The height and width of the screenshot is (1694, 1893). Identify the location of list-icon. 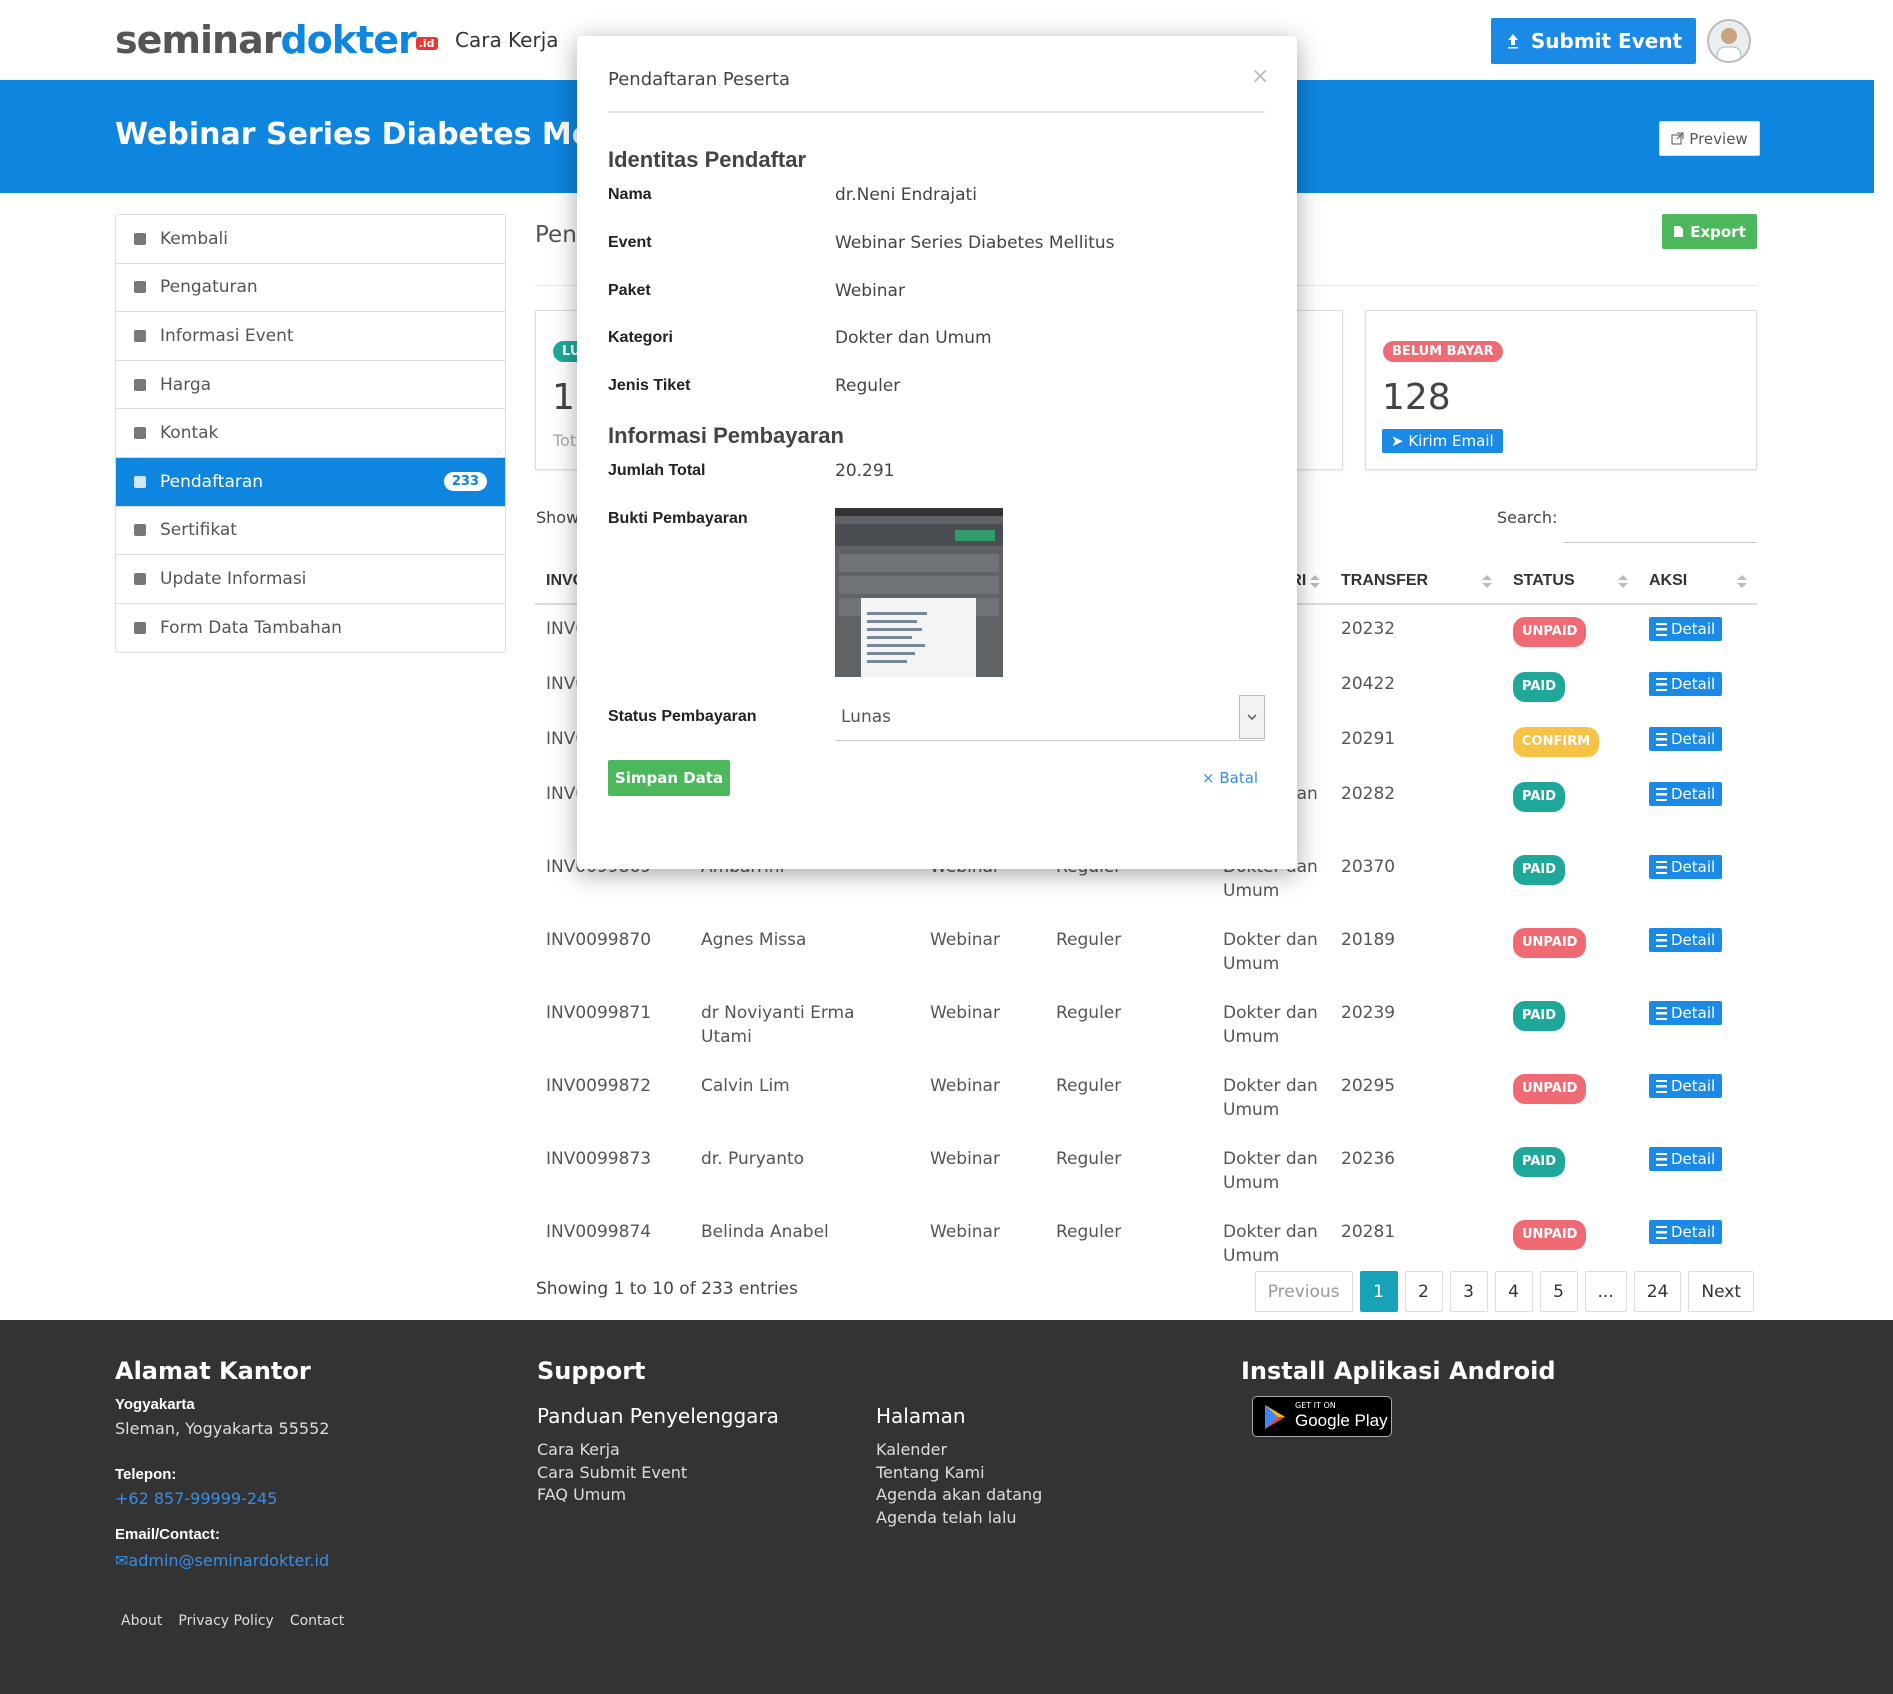
(1661, 629).